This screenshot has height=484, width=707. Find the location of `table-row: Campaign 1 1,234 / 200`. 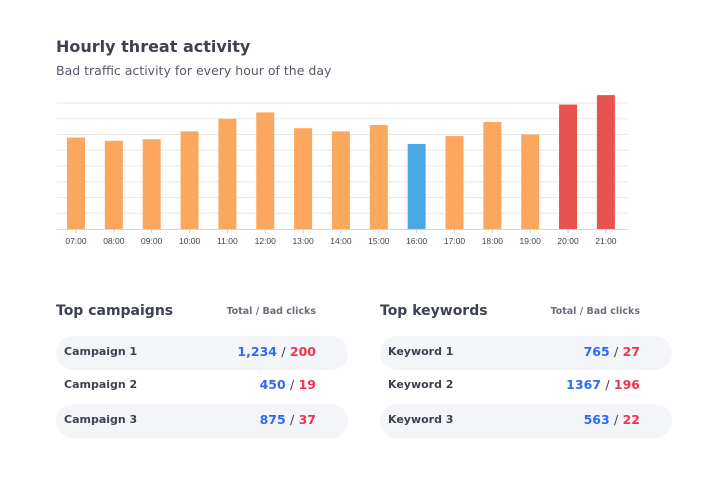

table-row: Campaign 1 1,234 / 200 is located at coordinates (202, 353).